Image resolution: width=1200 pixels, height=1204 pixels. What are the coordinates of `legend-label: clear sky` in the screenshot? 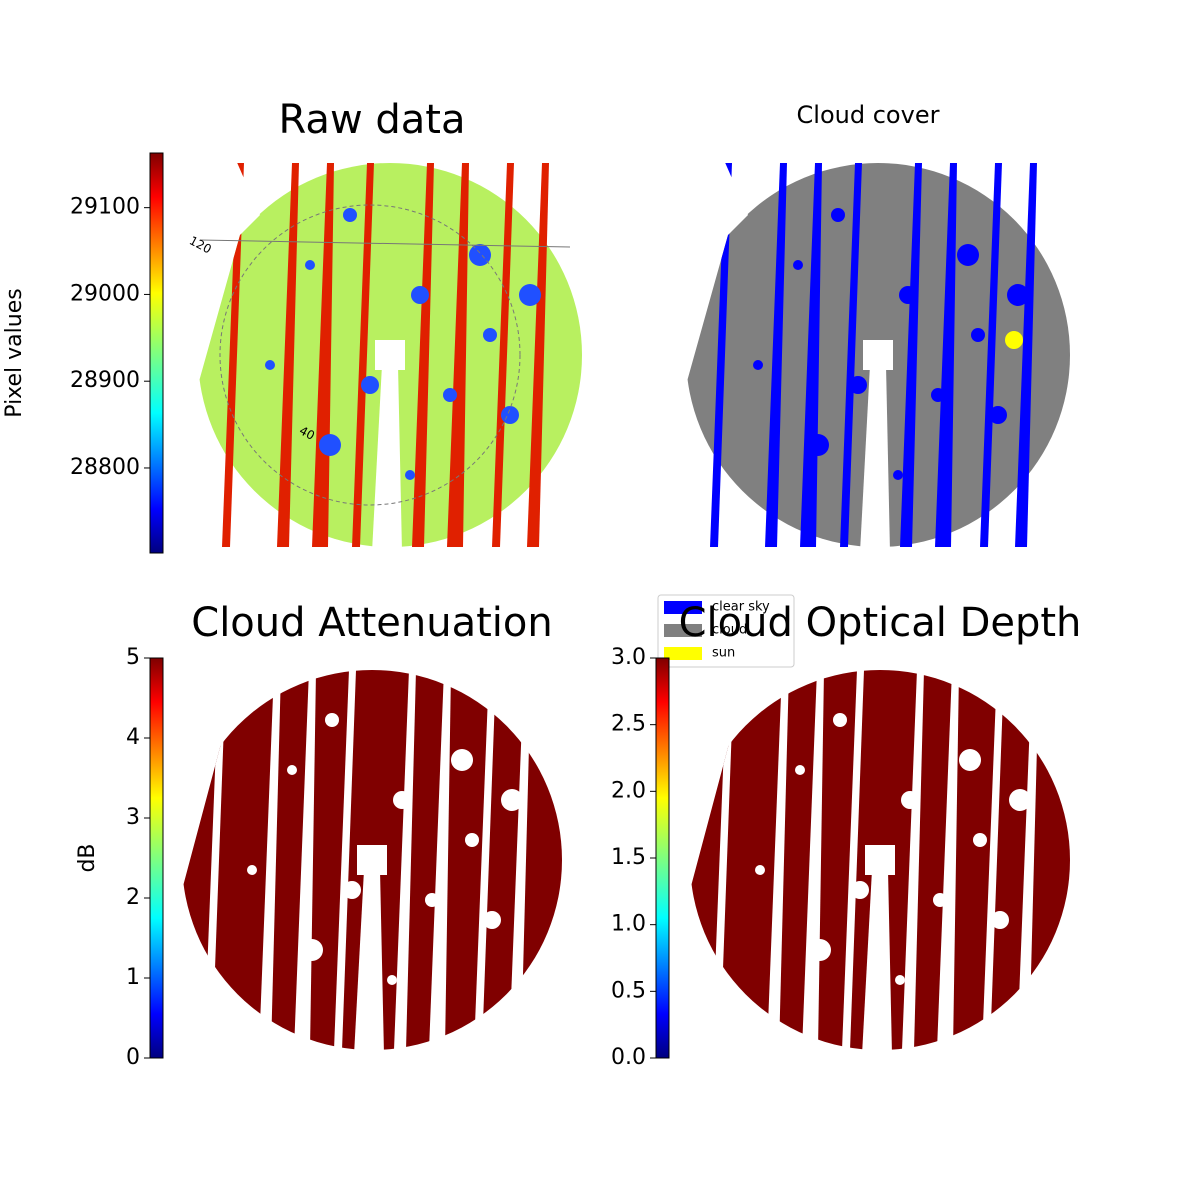 It's located at (741, 607).